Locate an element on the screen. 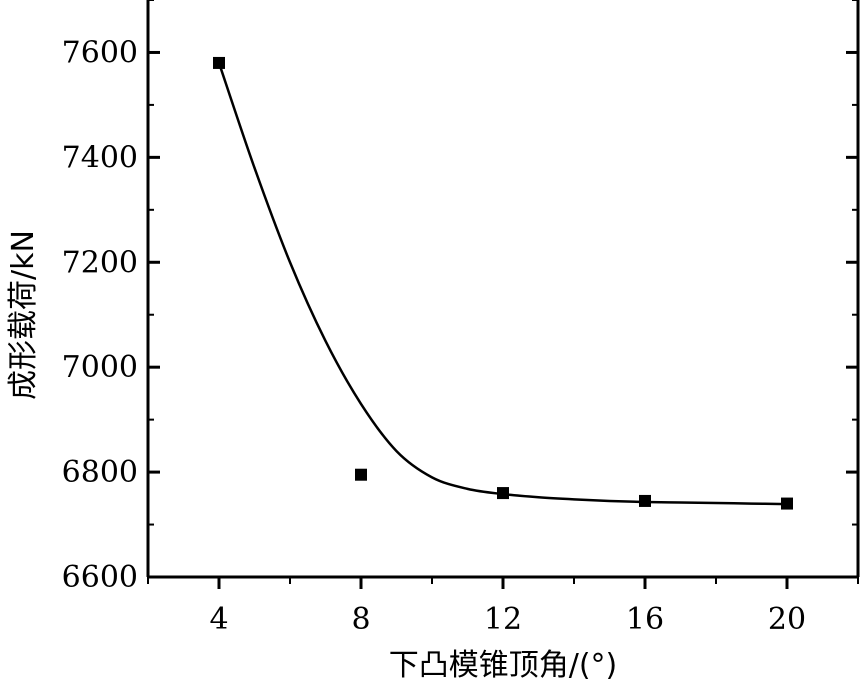 The image size is (862, 687). y-tick-label: 6600 is located at coordinates (100, 577).